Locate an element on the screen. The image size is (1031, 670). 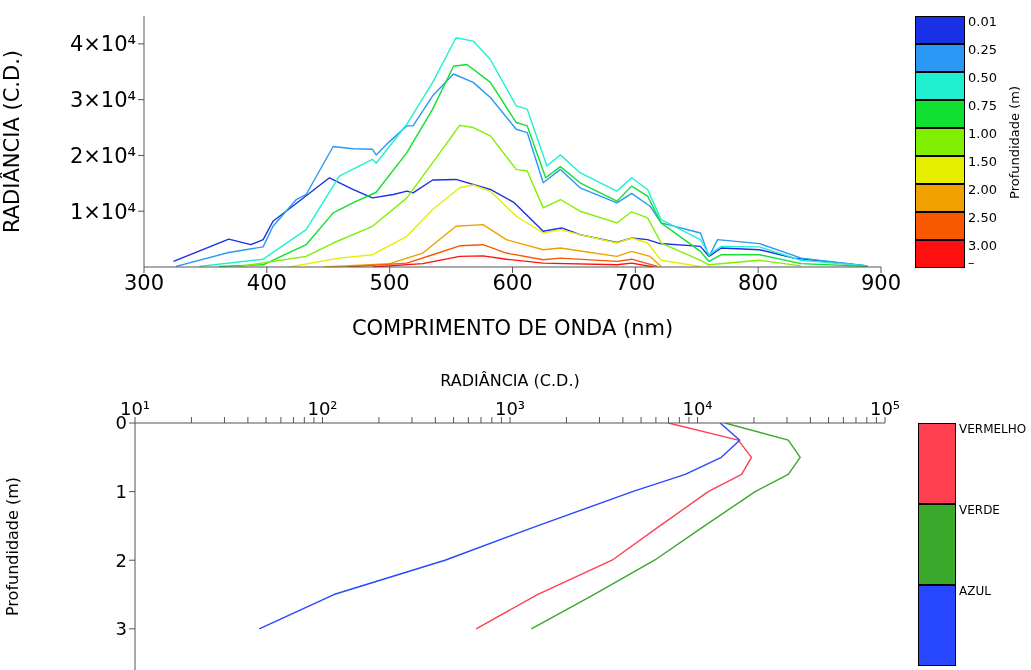
legend-label: 2.00 is located at coordinates (982, 189).